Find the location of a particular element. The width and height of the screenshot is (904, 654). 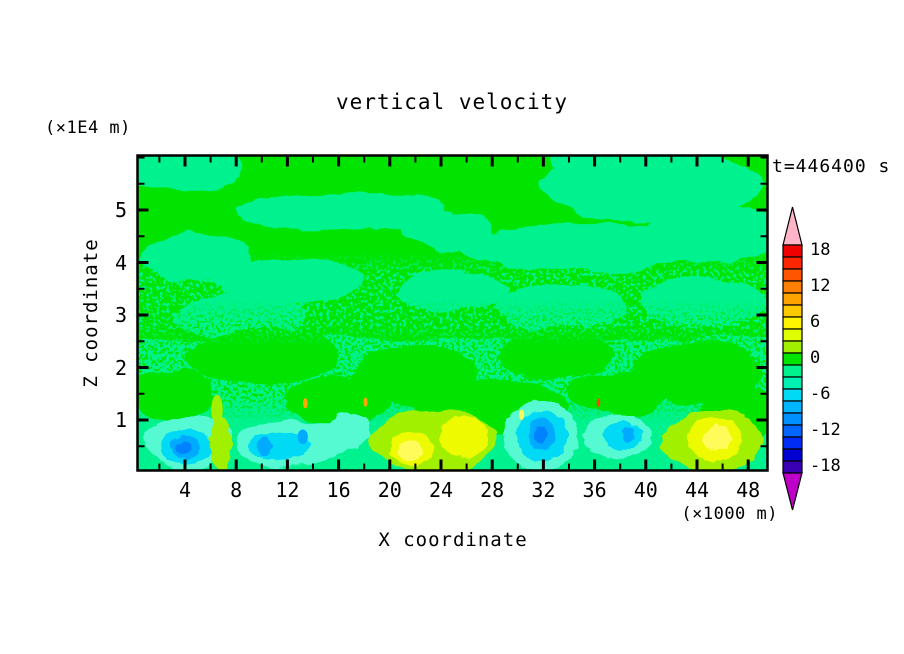

colorbar is located at coordinates (792, 358).